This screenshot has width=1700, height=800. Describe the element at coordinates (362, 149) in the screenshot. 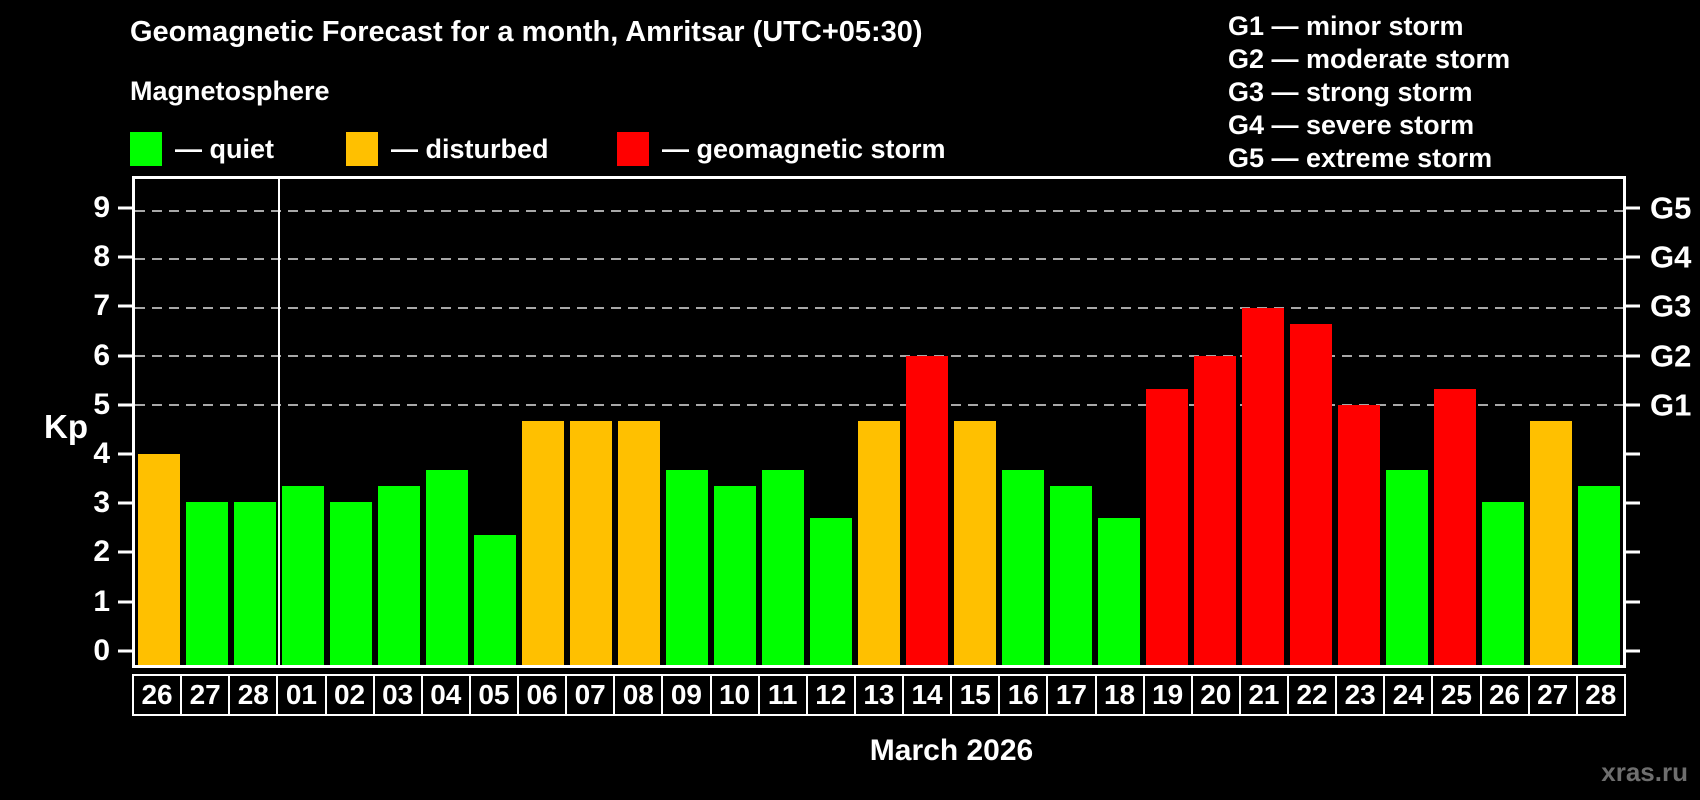

I see `disturbed-color-swatch` at that location.